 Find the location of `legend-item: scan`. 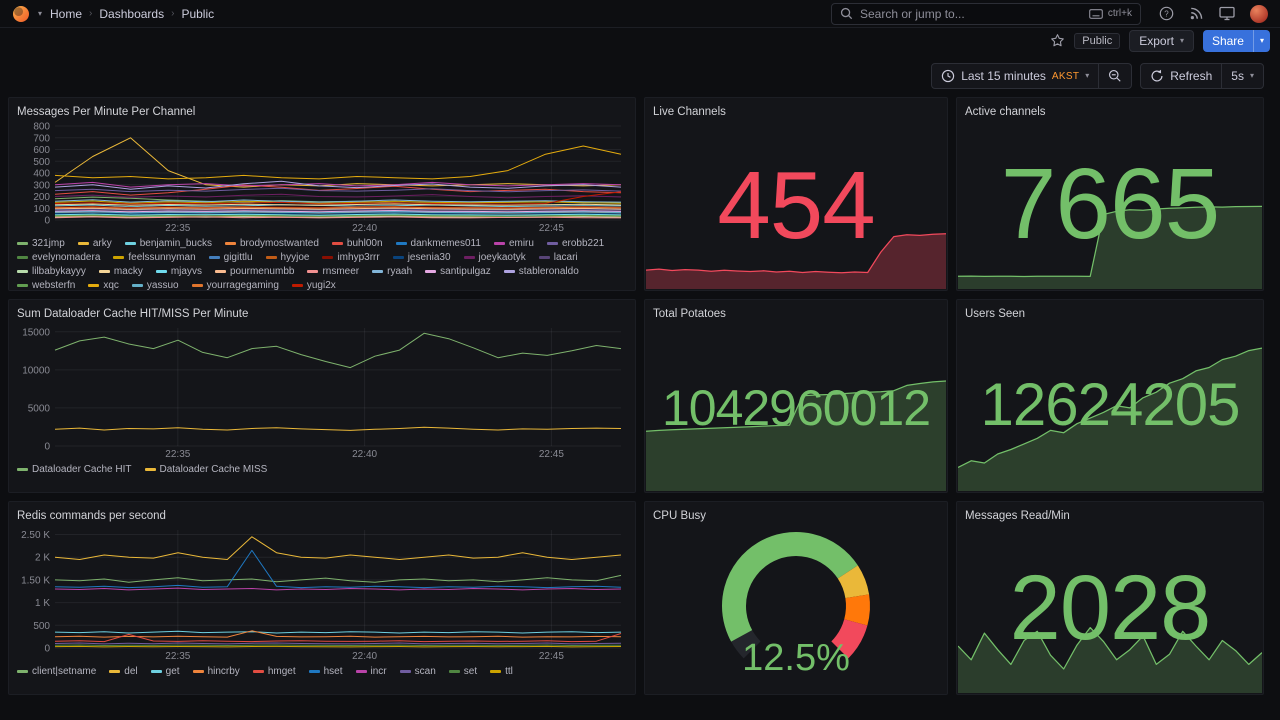

legend-item: scan is located at coordinates (417, 671).